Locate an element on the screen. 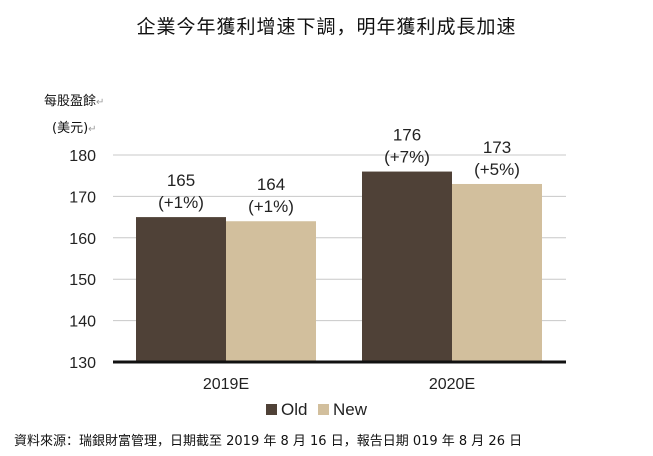 The height and width of the screenshot is (456, 653). data-label-value: 164 is located at coordinates (271, 184).